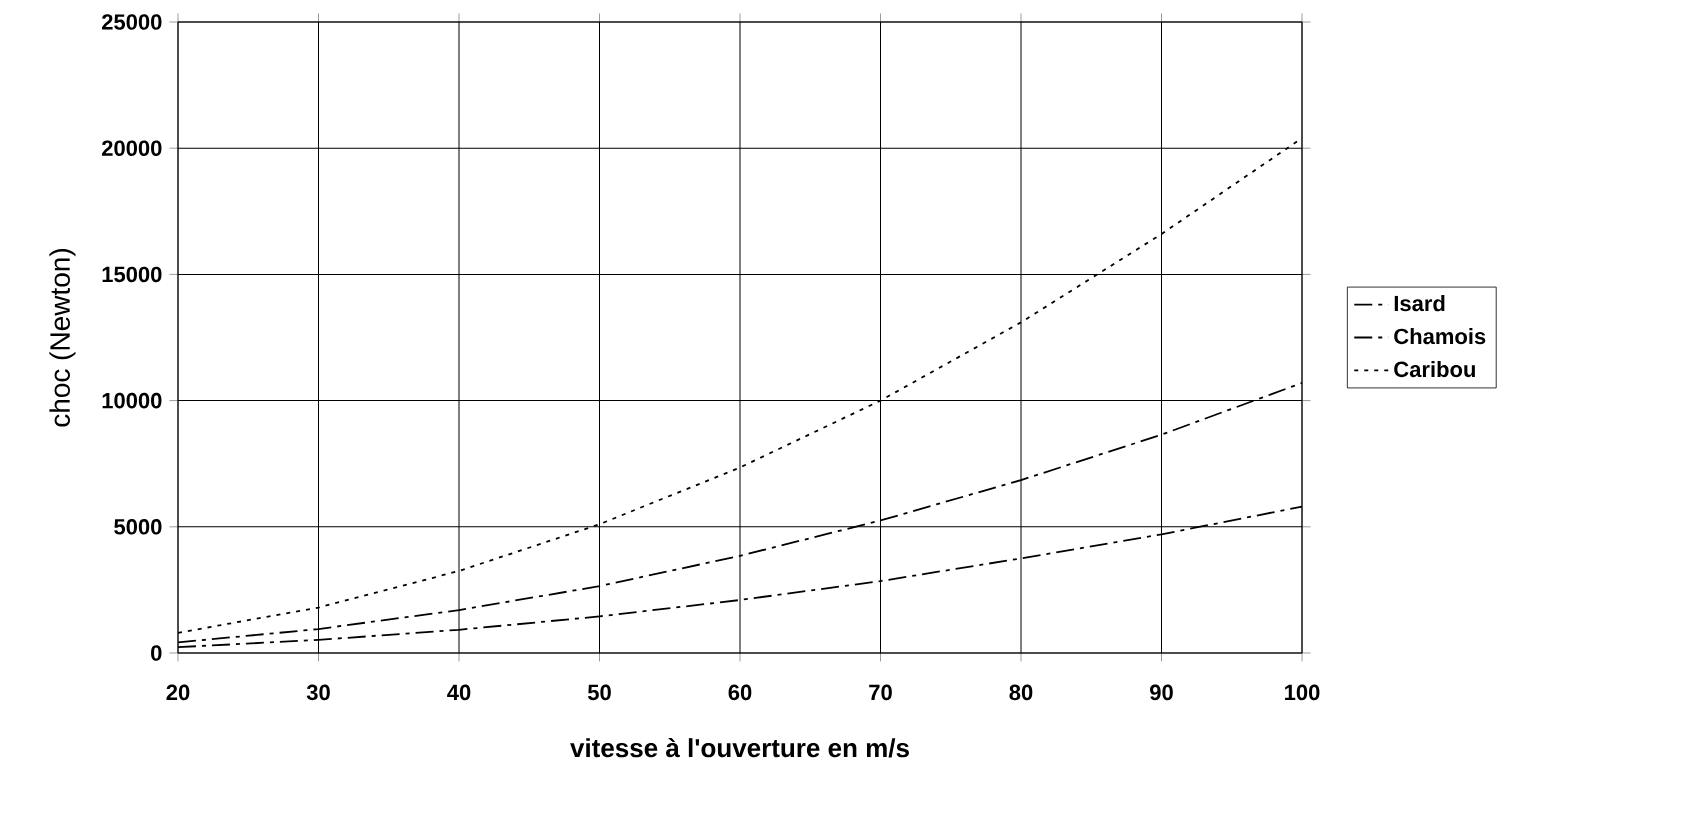 The height and width of the screenshot is (832, 1693). I want to click on x-tick-label: 60, so click(740, 692).